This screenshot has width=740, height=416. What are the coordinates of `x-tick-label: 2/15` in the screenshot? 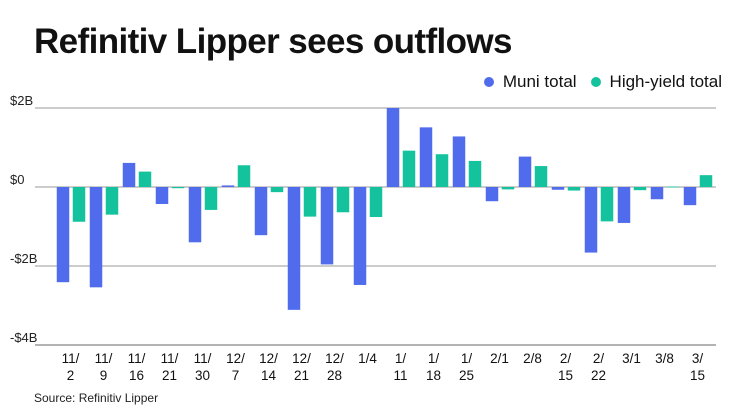 It's located at (565, 367).